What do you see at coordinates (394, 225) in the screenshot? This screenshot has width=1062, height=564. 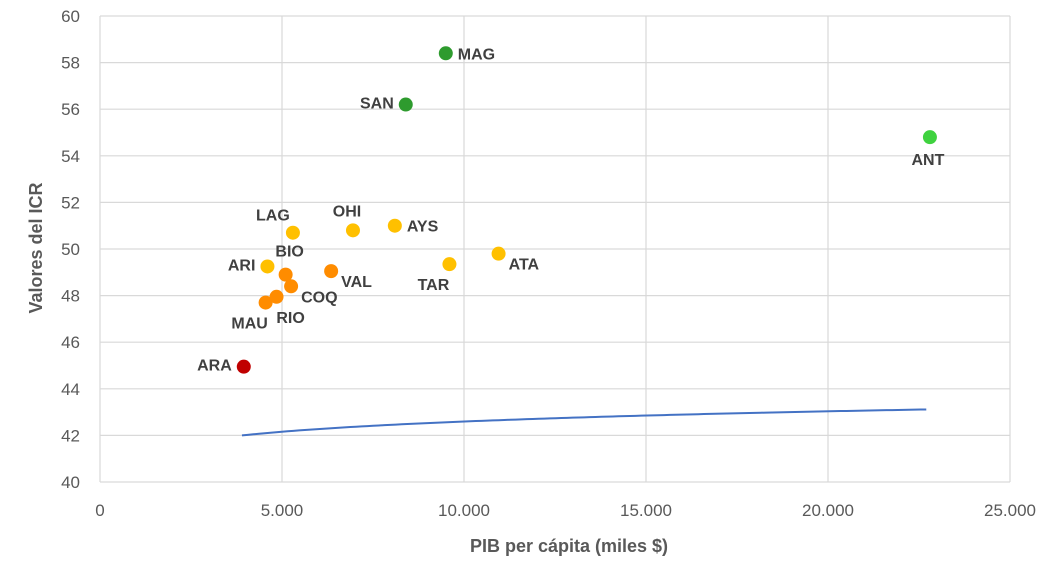 I see `data-point-ays` at bounding box center [394, 225].